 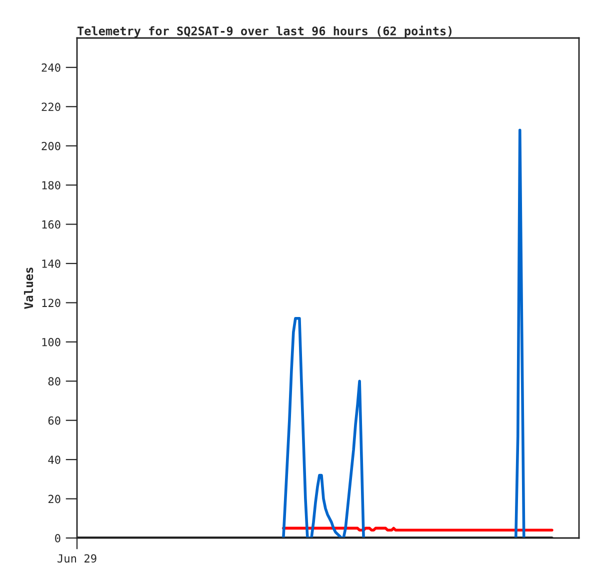 I want to click on y-tick-label: 180, so click(x=51, y=185).